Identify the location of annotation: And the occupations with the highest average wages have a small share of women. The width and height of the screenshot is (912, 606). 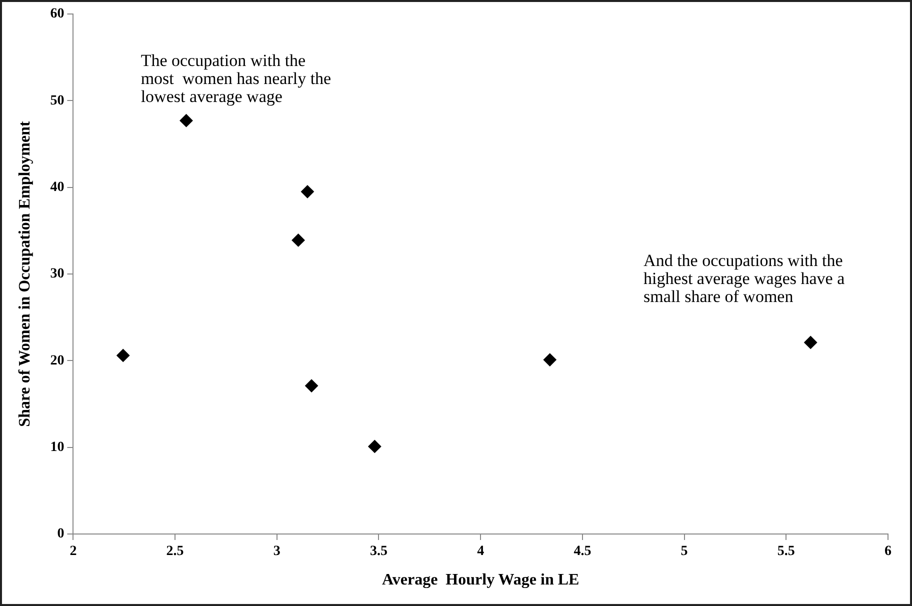
(745, 278).